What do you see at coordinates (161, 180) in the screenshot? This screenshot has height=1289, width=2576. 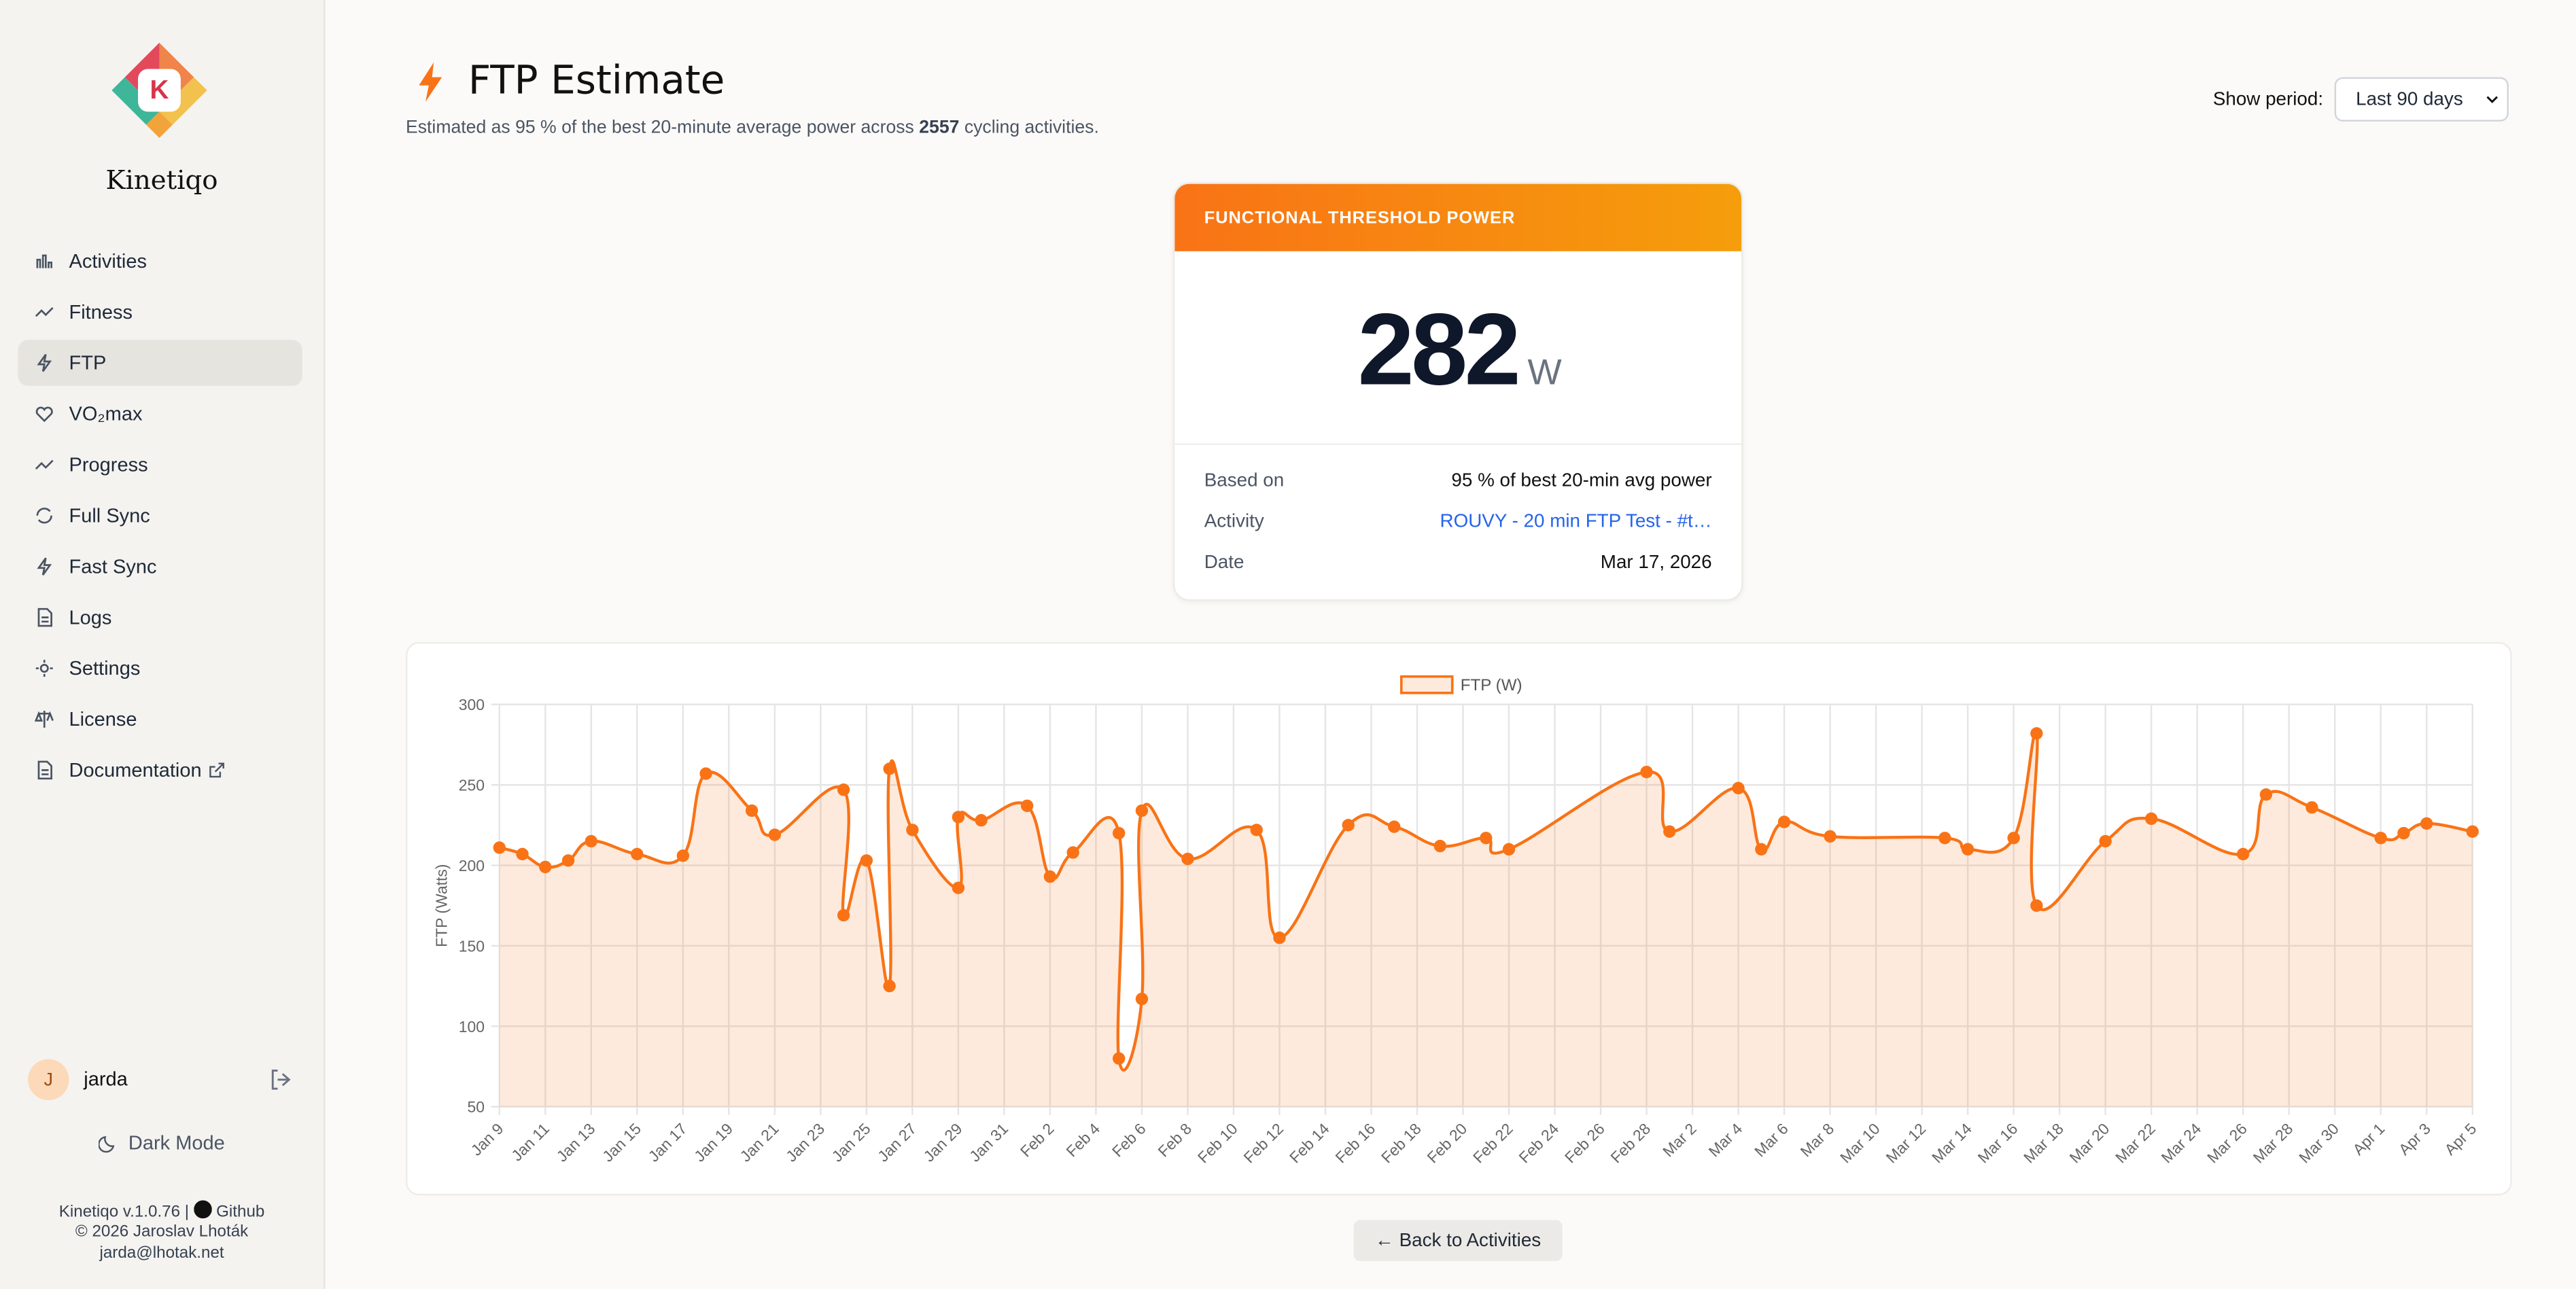 I see `brand: Kinetiqo` at bounding box center [161, 180].